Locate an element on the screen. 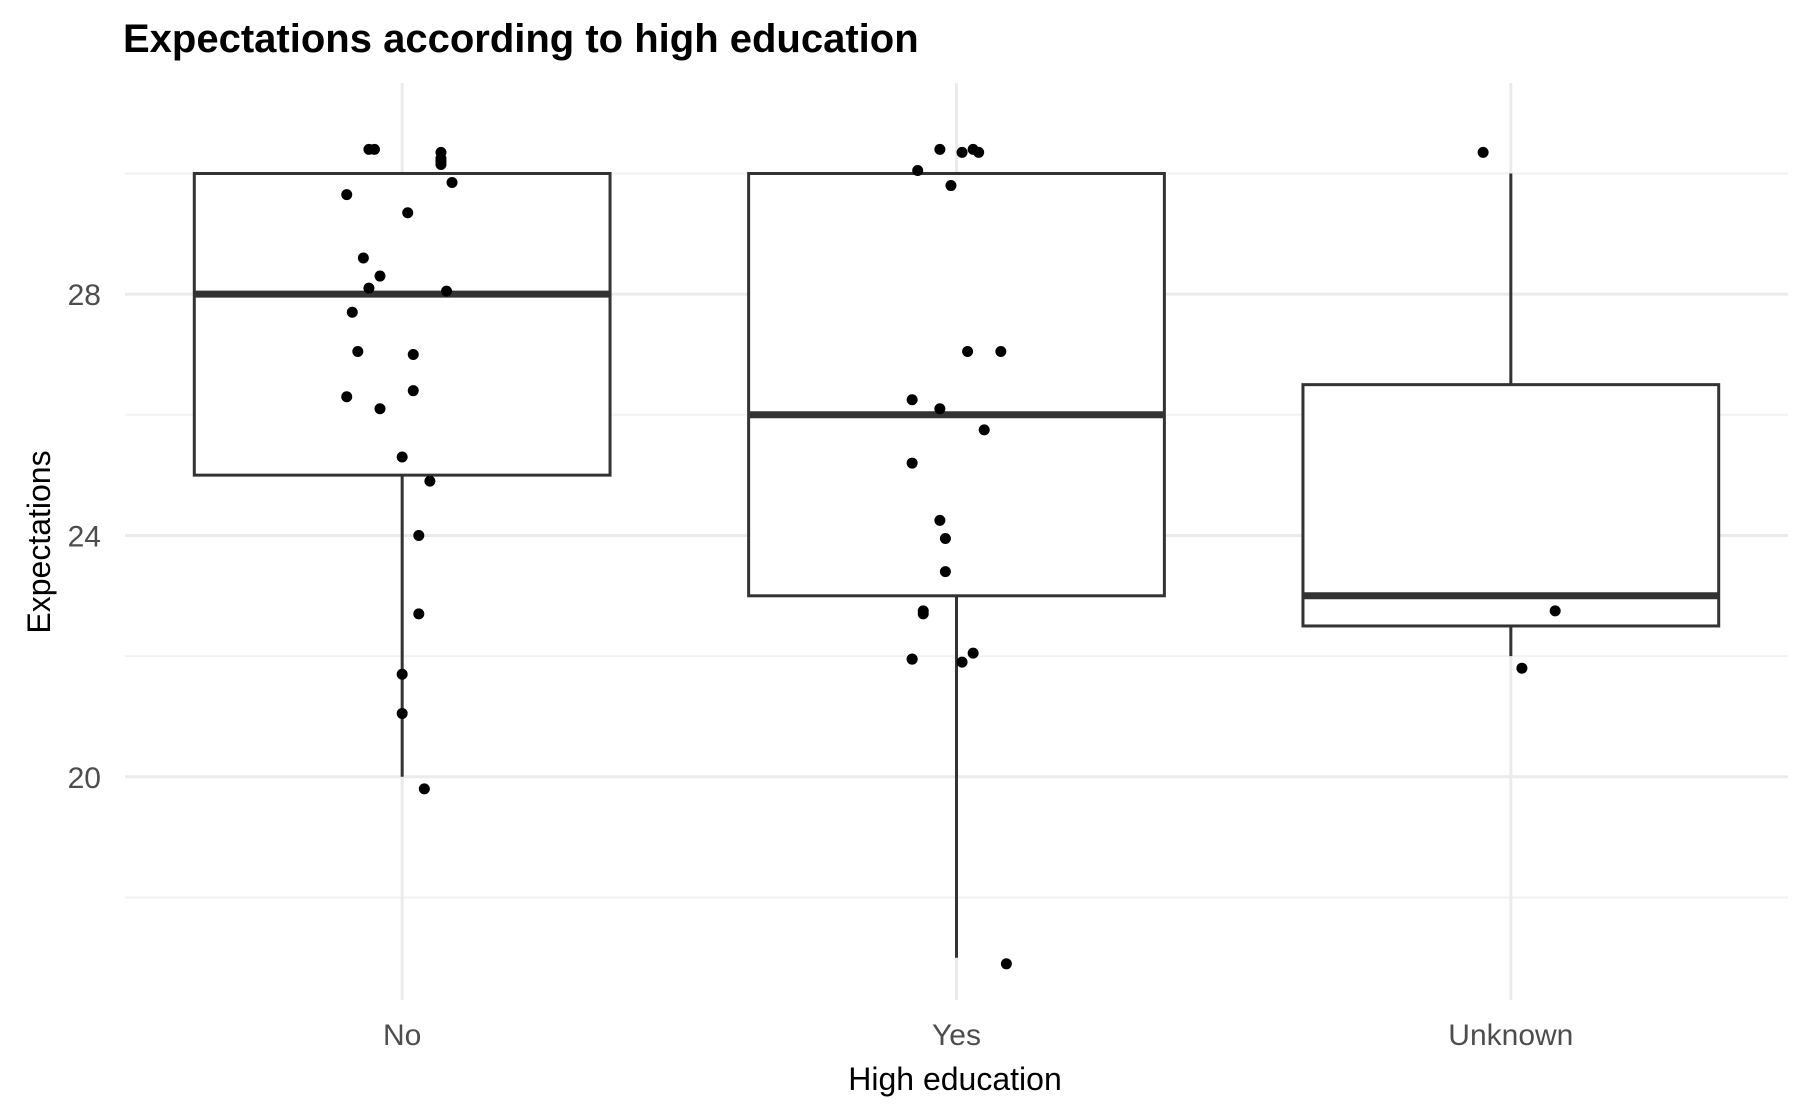  y-tick-label: 24 is located at coordinates (84, 536).